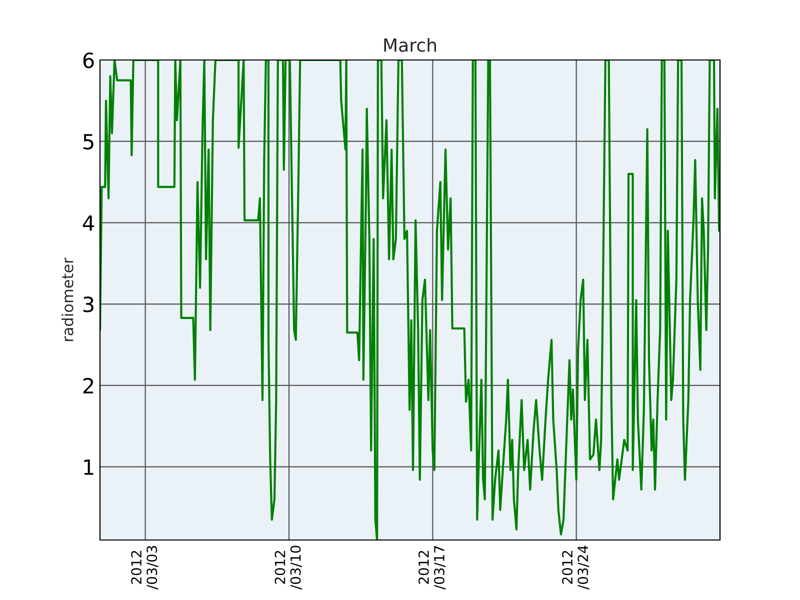 Image resolution: width=800 pixels, height=600 pixels. What do you see at coordinates (88, 223) in the screenshot?
I see `y-tick-label: 4` at bounding box center [88, 223].